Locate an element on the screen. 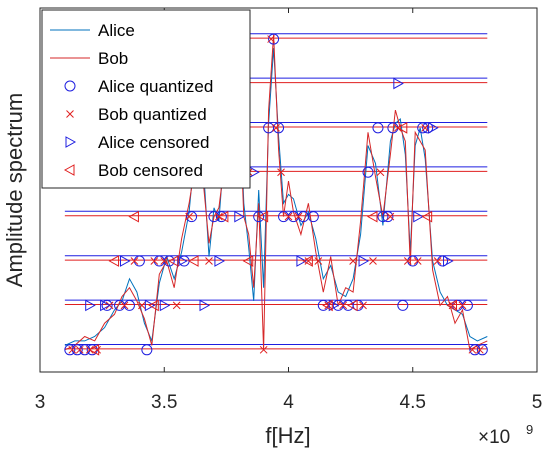  legend-label: Alice censored is located at coordinates (154, 142).